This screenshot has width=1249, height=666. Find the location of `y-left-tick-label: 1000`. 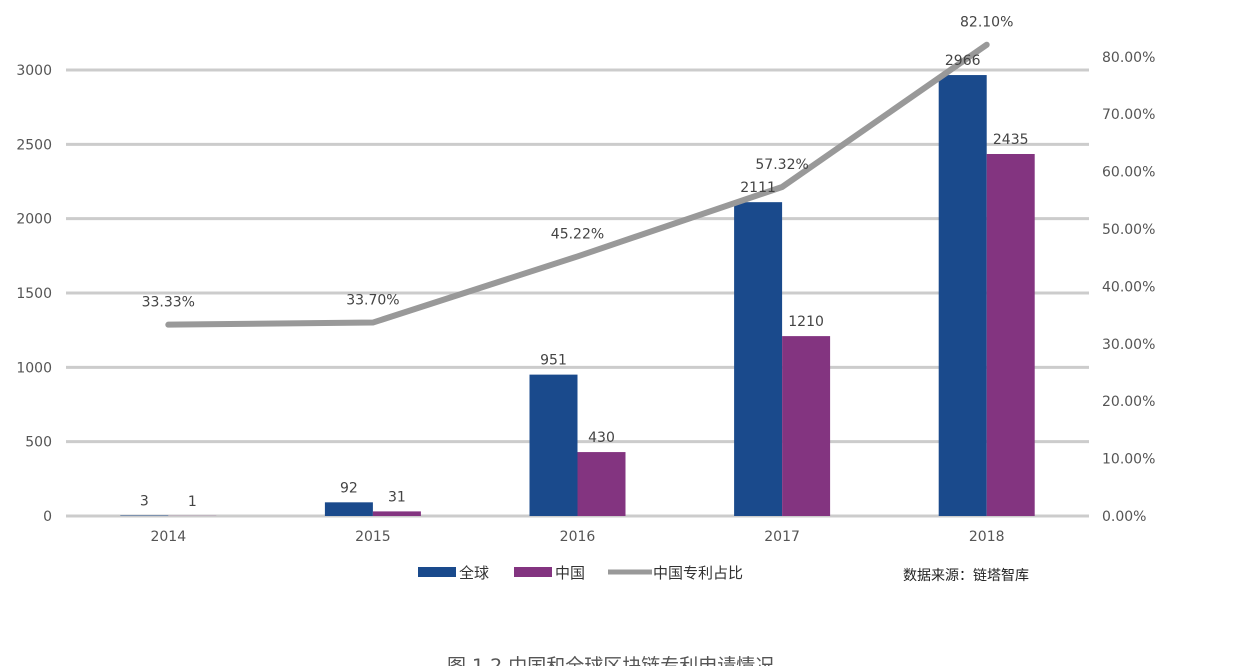

y-left-tick-label: 1000 is located at coordinates (34, 368).